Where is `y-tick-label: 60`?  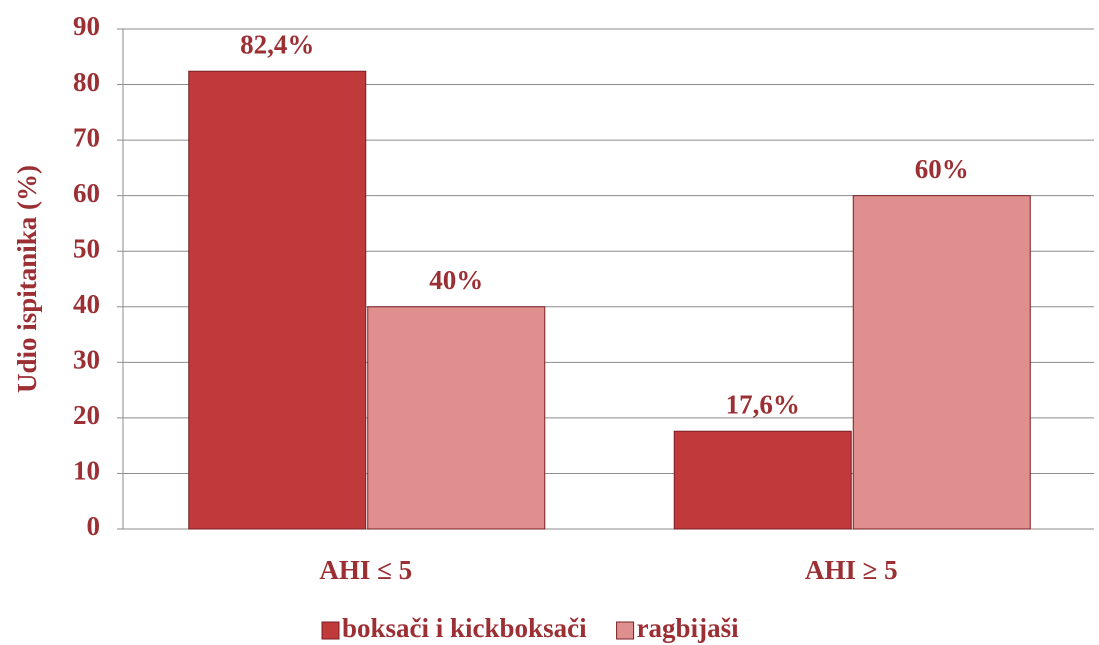
y-tick-label: 60 is located at coordinates (86, 193).